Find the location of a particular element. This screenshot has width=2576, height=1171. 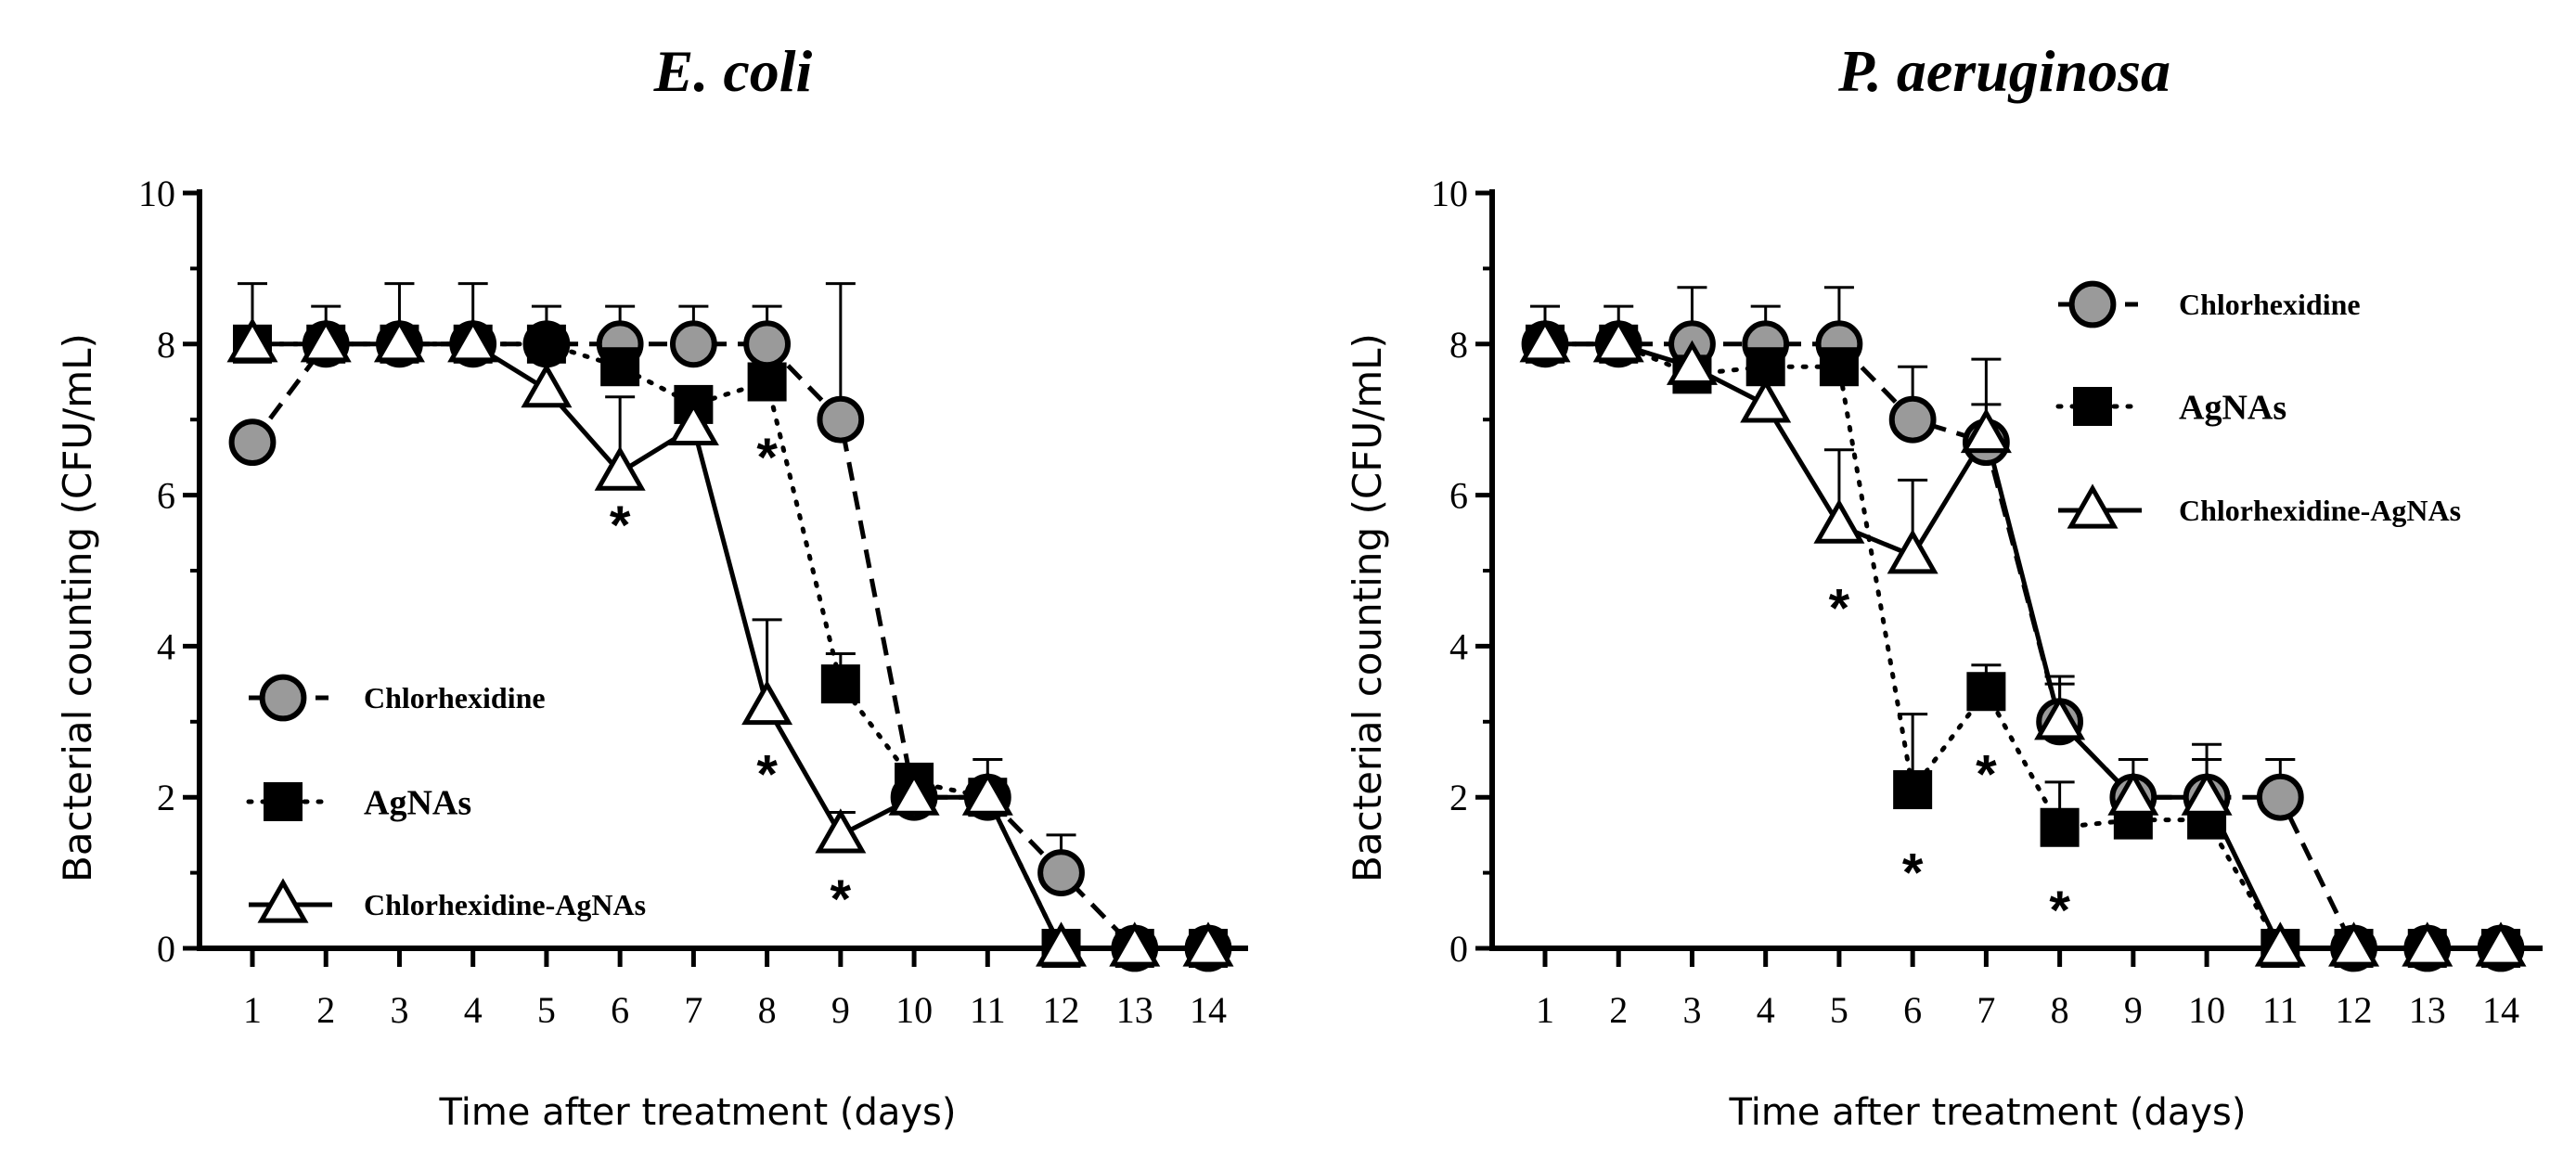

chart-title-ecoli: E. coli is located at coordinates (733, 71).